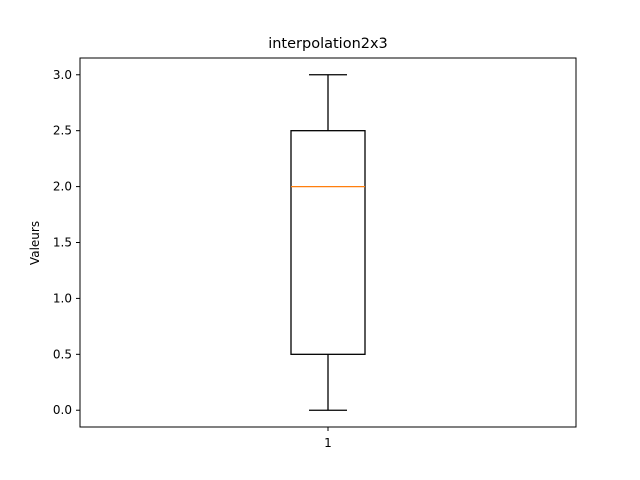 This screenshot has width=640, height=480. What do you see at coordinates (62, 298) in the screenshot?
I see `y-tick-label: 1.0` at bounding box center [62, 298].